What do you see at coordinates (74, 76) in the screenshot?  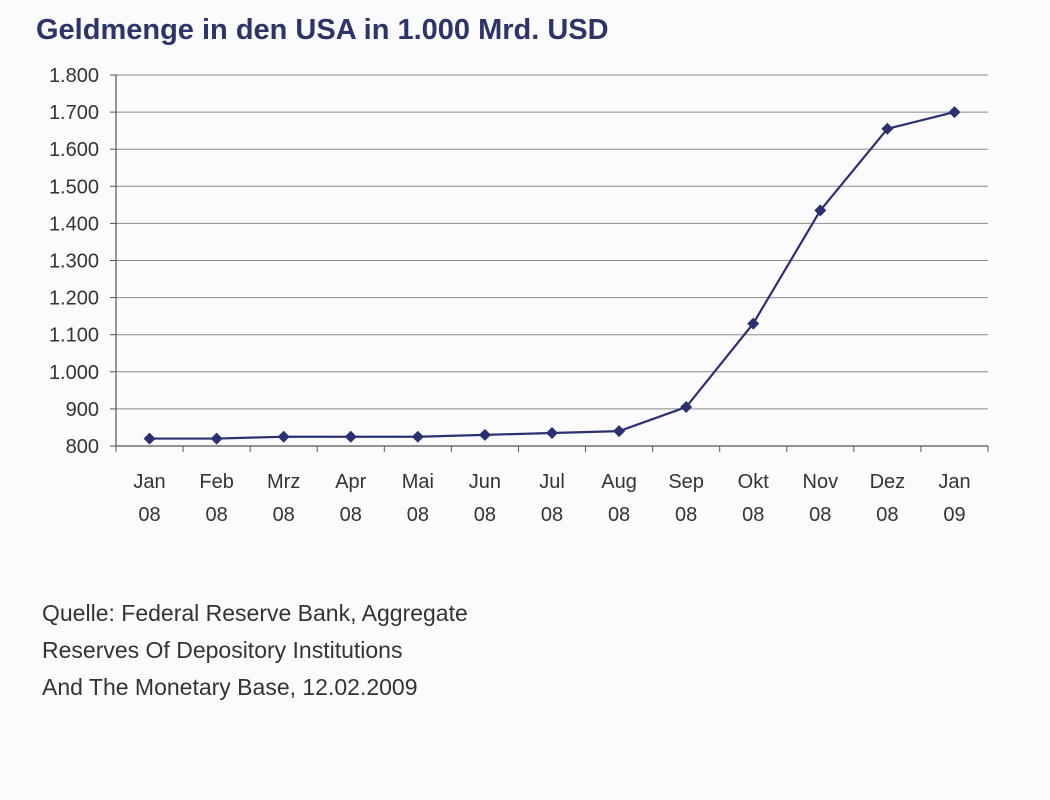 I see `y-tick-label: 1.800` at bounding box center [74, 76].